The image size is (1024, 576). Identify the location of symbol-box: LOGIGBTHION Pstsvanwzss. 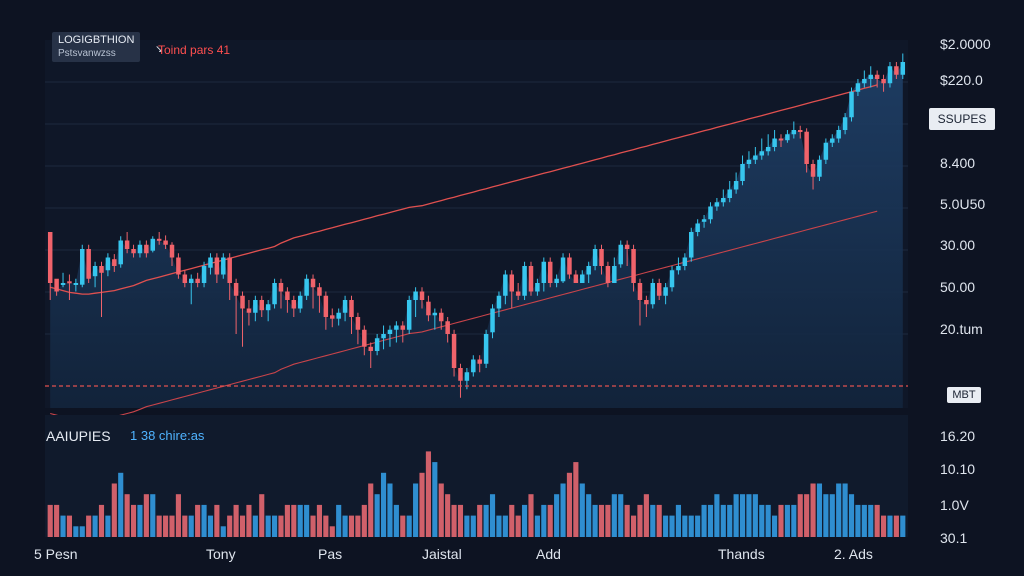
(96, 47).